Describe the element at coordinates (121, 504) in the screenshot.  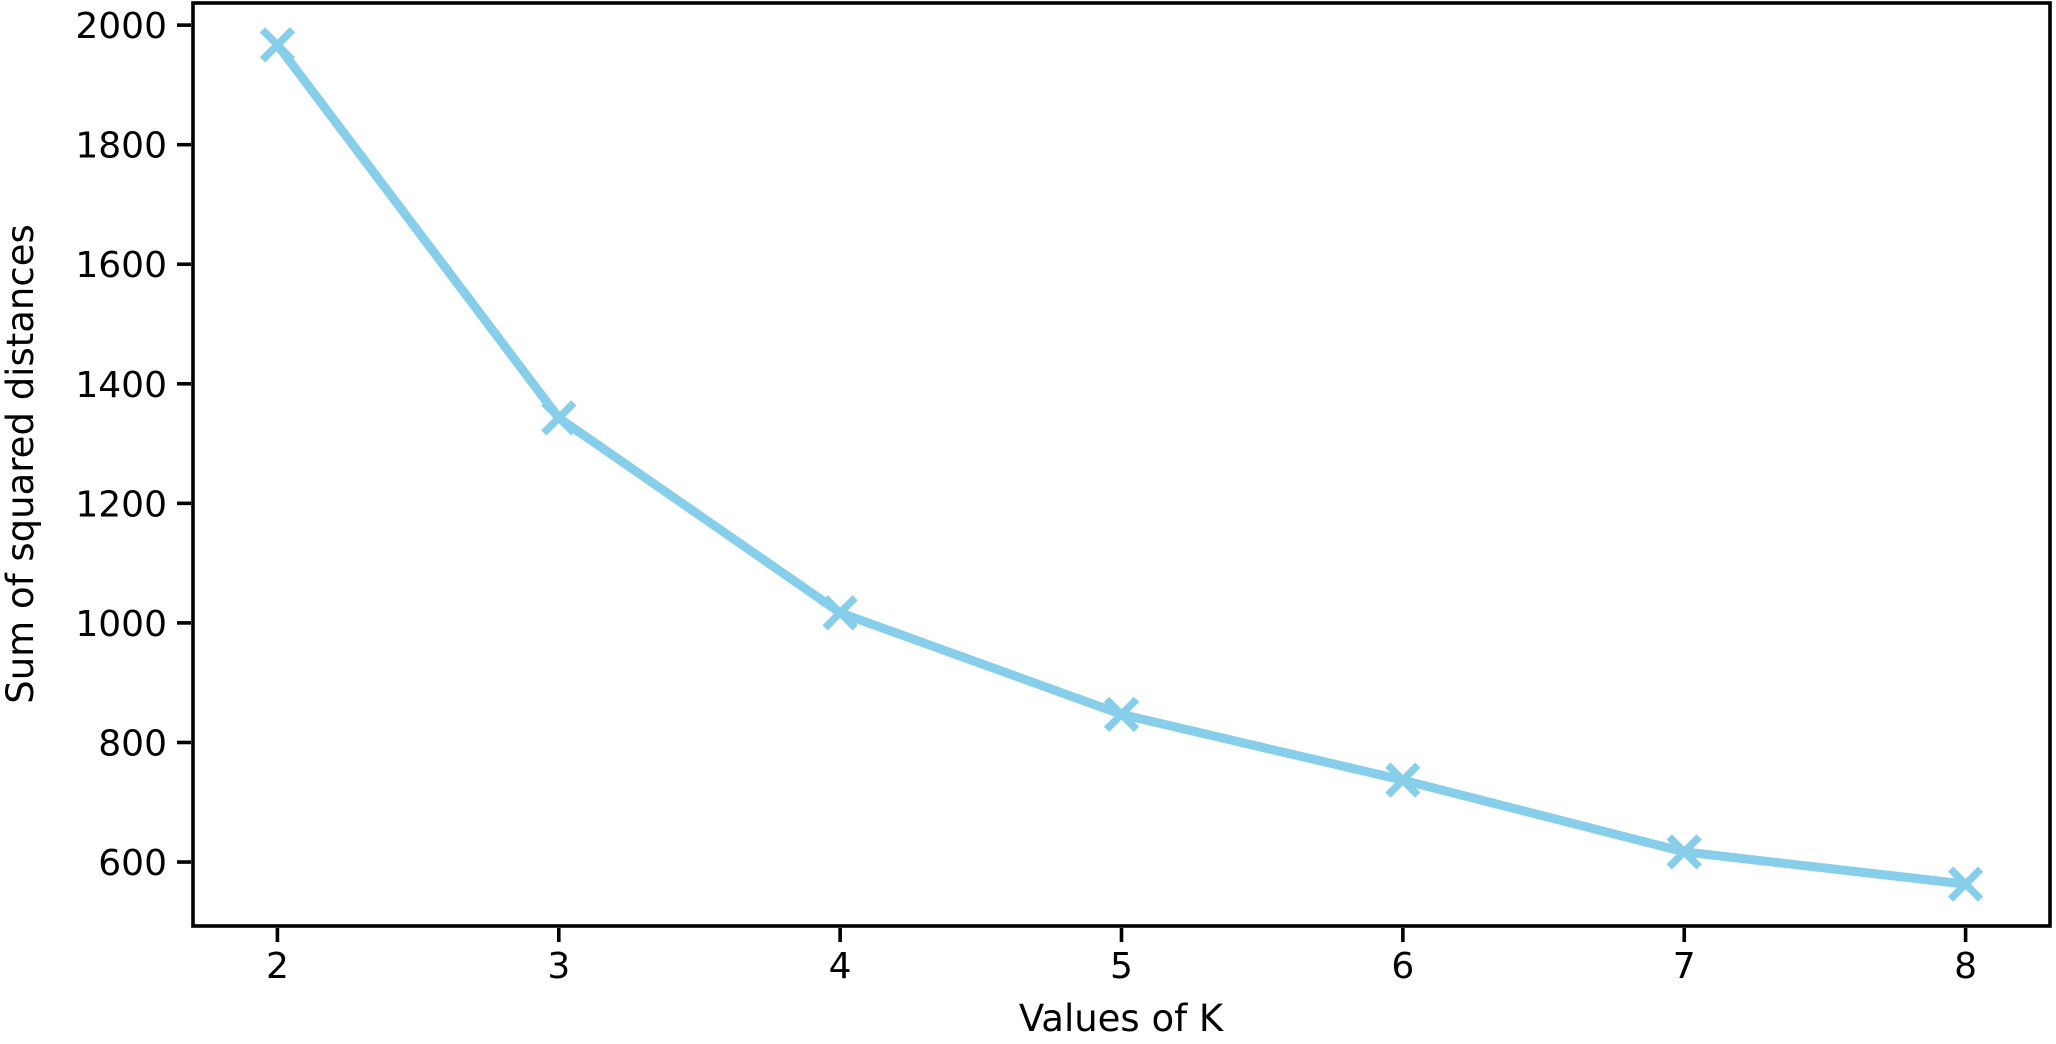
I see `y-tick-label: 1200` at that location.